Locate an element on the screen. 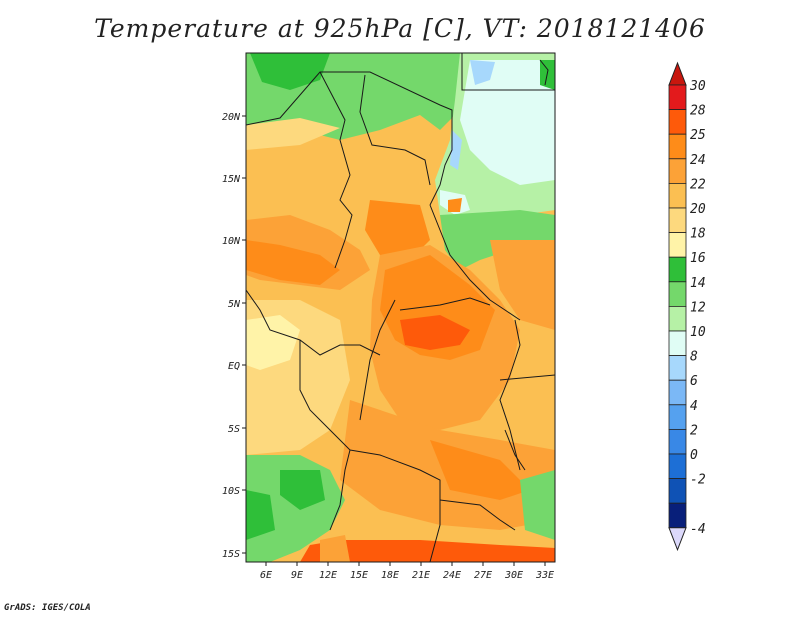 The width and height of the screenshot is (800, 618). colorbar-label: 30 is located at coordinates (697, 86).